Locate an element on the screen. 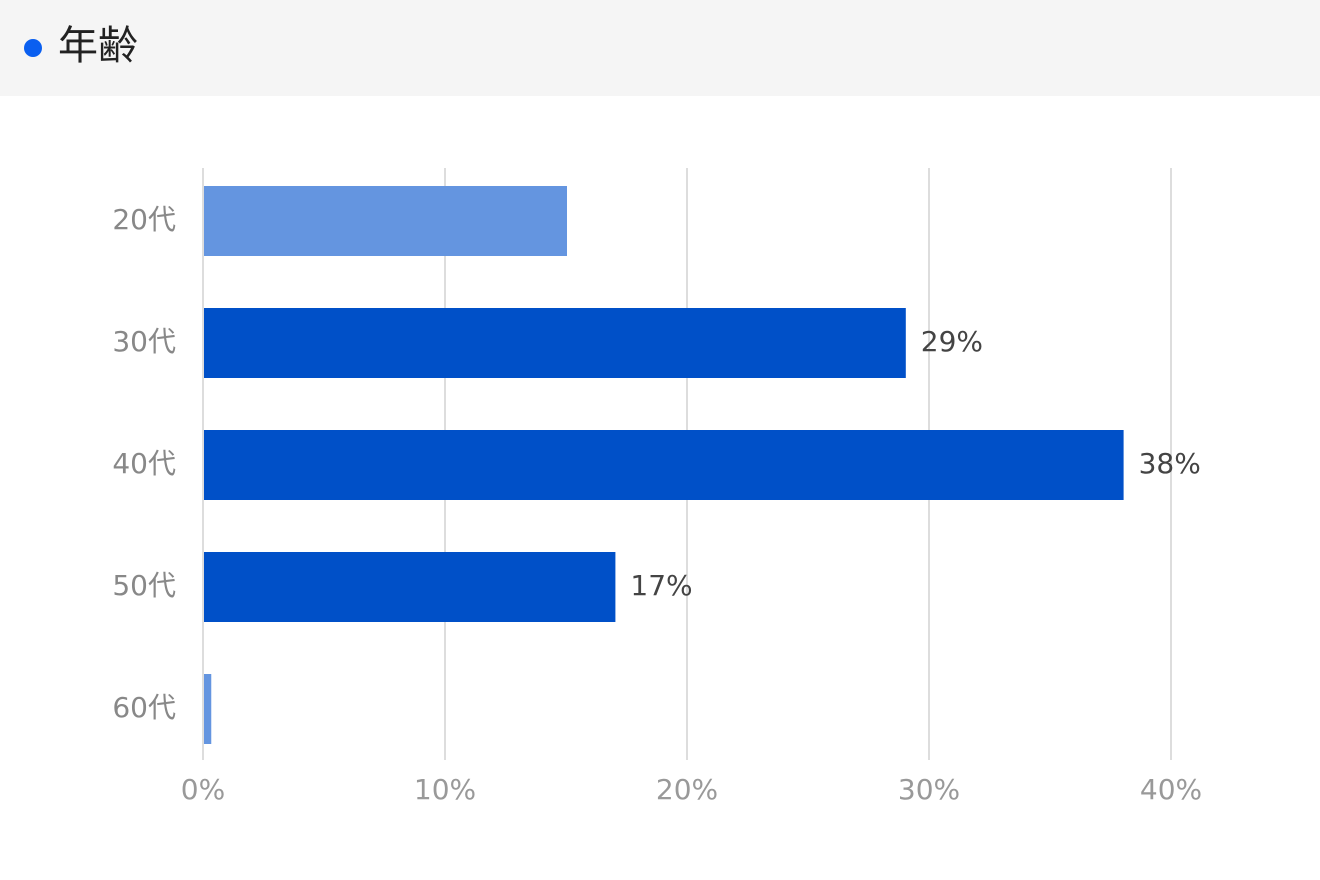  y-tick-label: 20代 is located at coordinates (144, 219).